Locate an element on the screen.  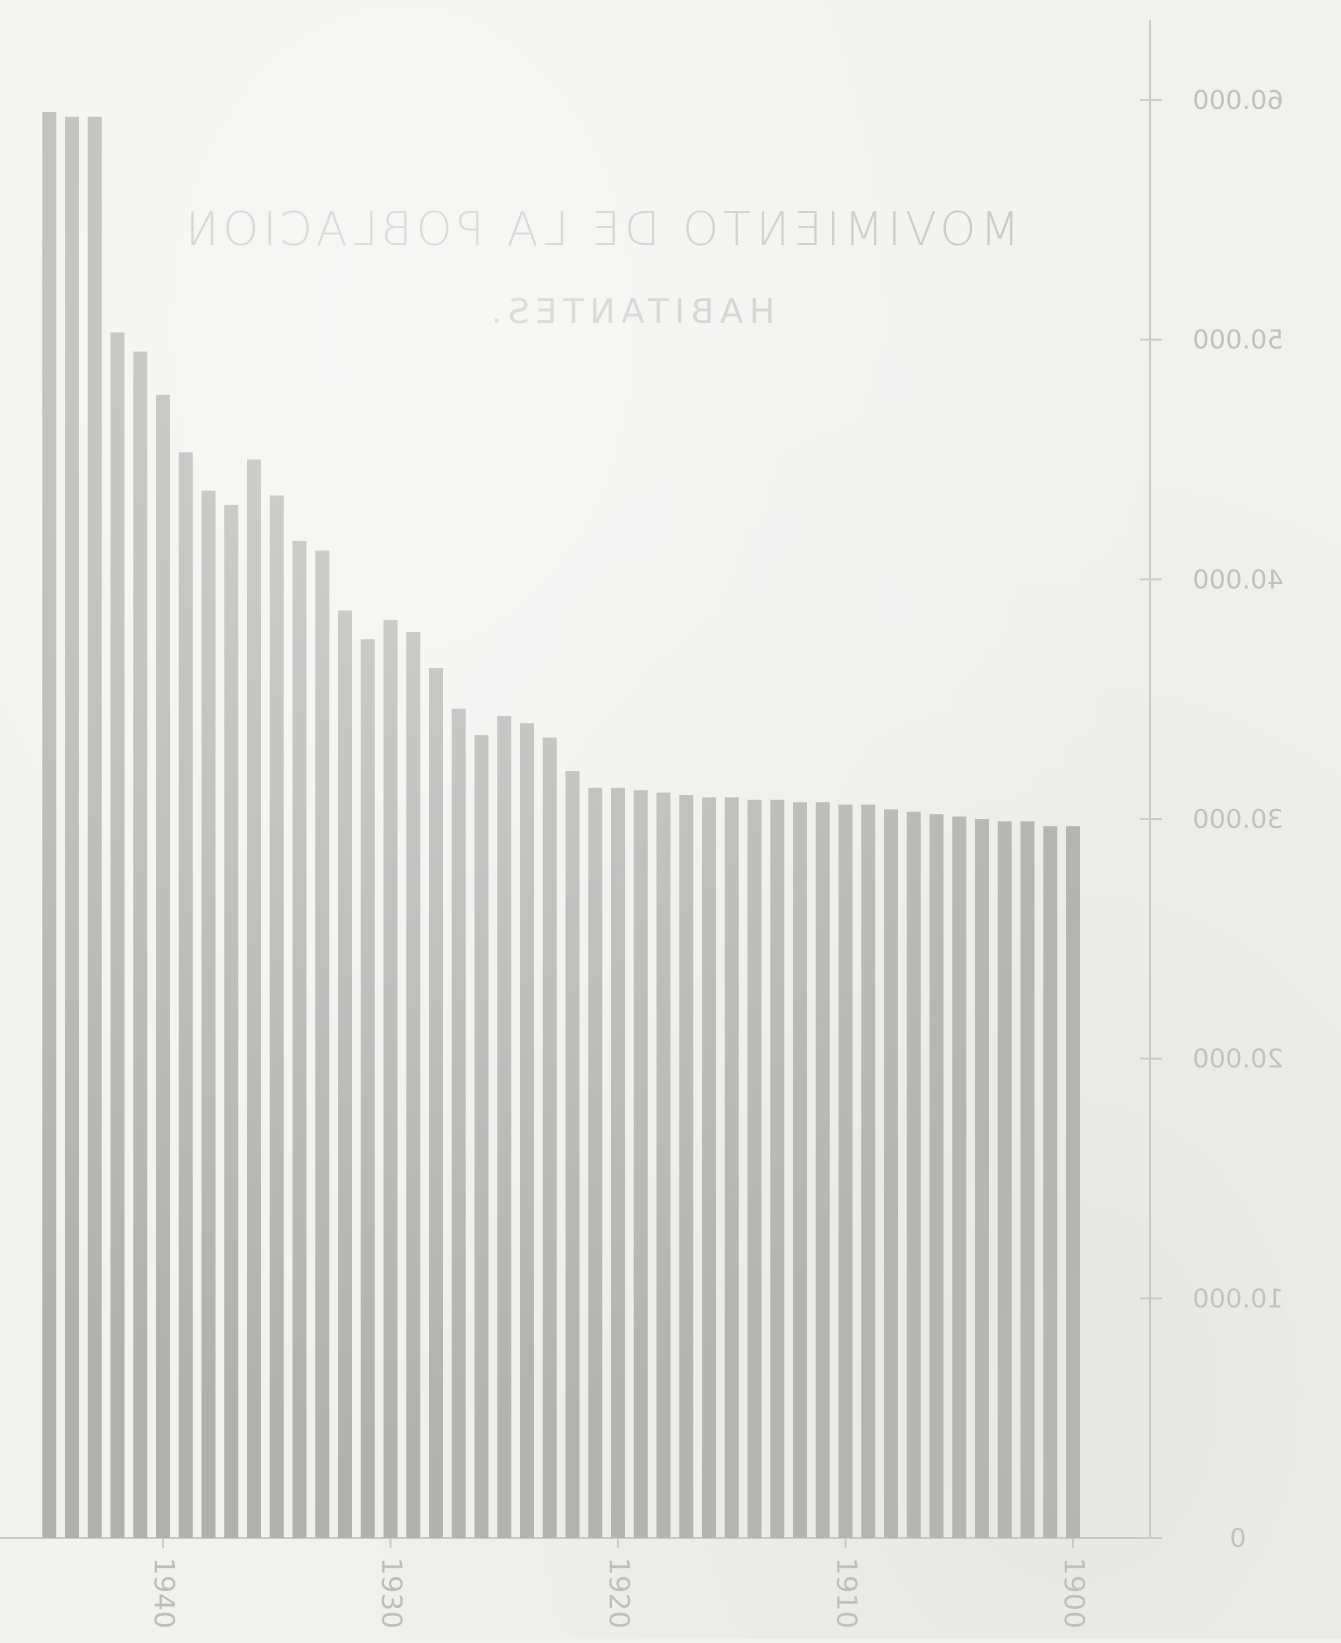
y-tick-label: 10.000 is located at coordinates (1238, 1299).